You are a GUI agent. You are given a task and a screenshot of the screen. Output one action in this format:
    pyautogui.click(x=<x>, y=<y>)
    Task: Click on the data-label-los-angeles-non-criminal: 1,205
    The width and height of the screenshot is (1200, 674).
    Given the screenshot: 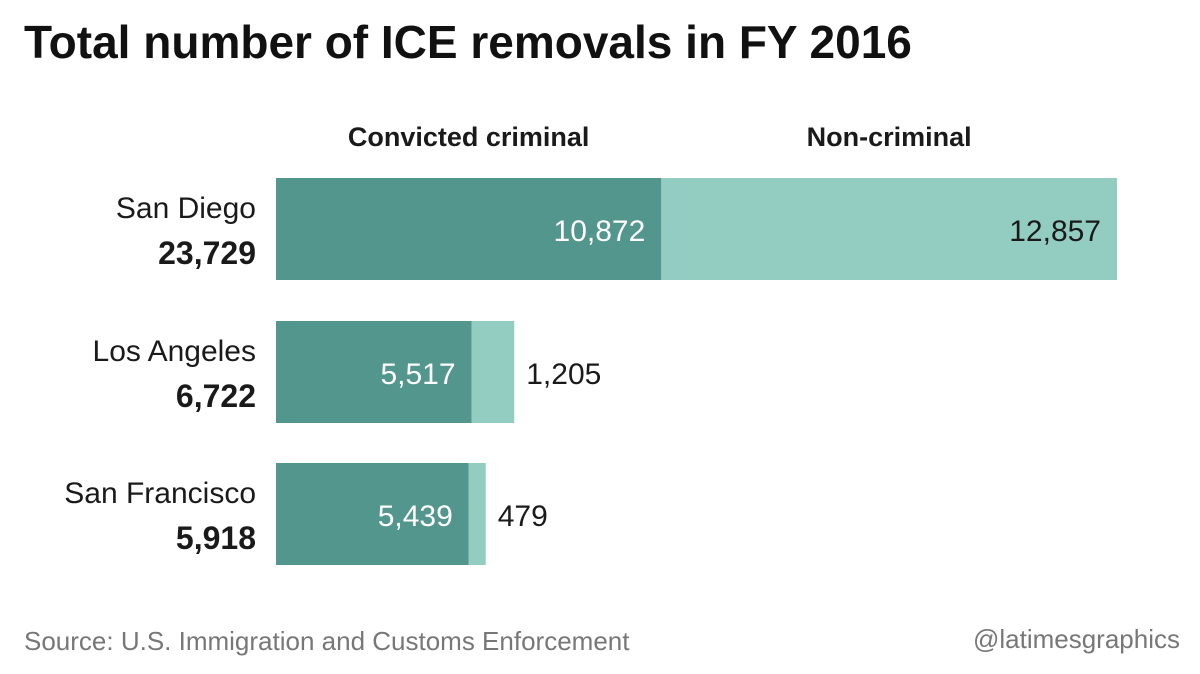 What is the action you would take?
    pyautogui.click(x=563, y=374)
    